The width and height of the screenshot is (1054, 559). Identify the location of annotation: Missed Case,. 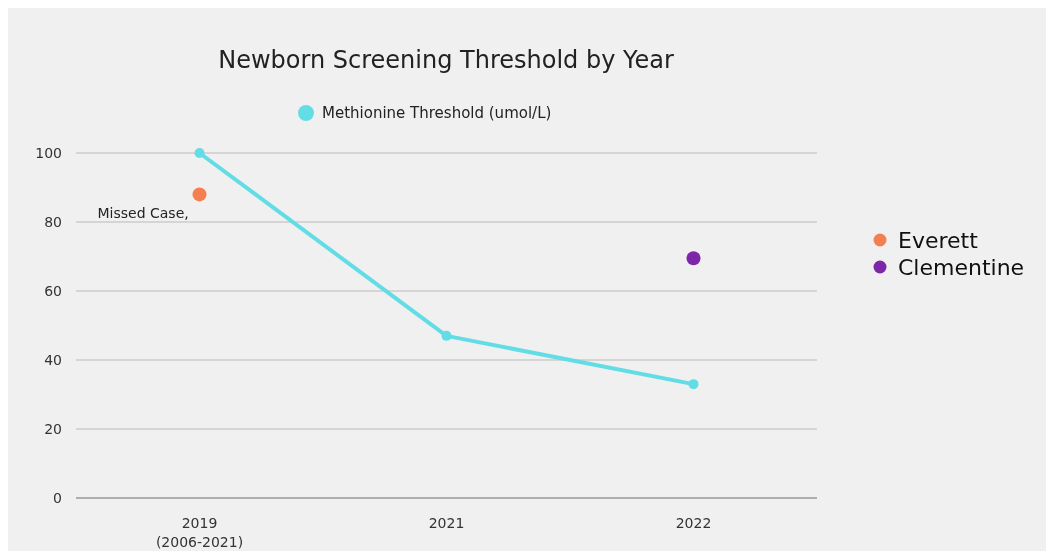
(143, 213).